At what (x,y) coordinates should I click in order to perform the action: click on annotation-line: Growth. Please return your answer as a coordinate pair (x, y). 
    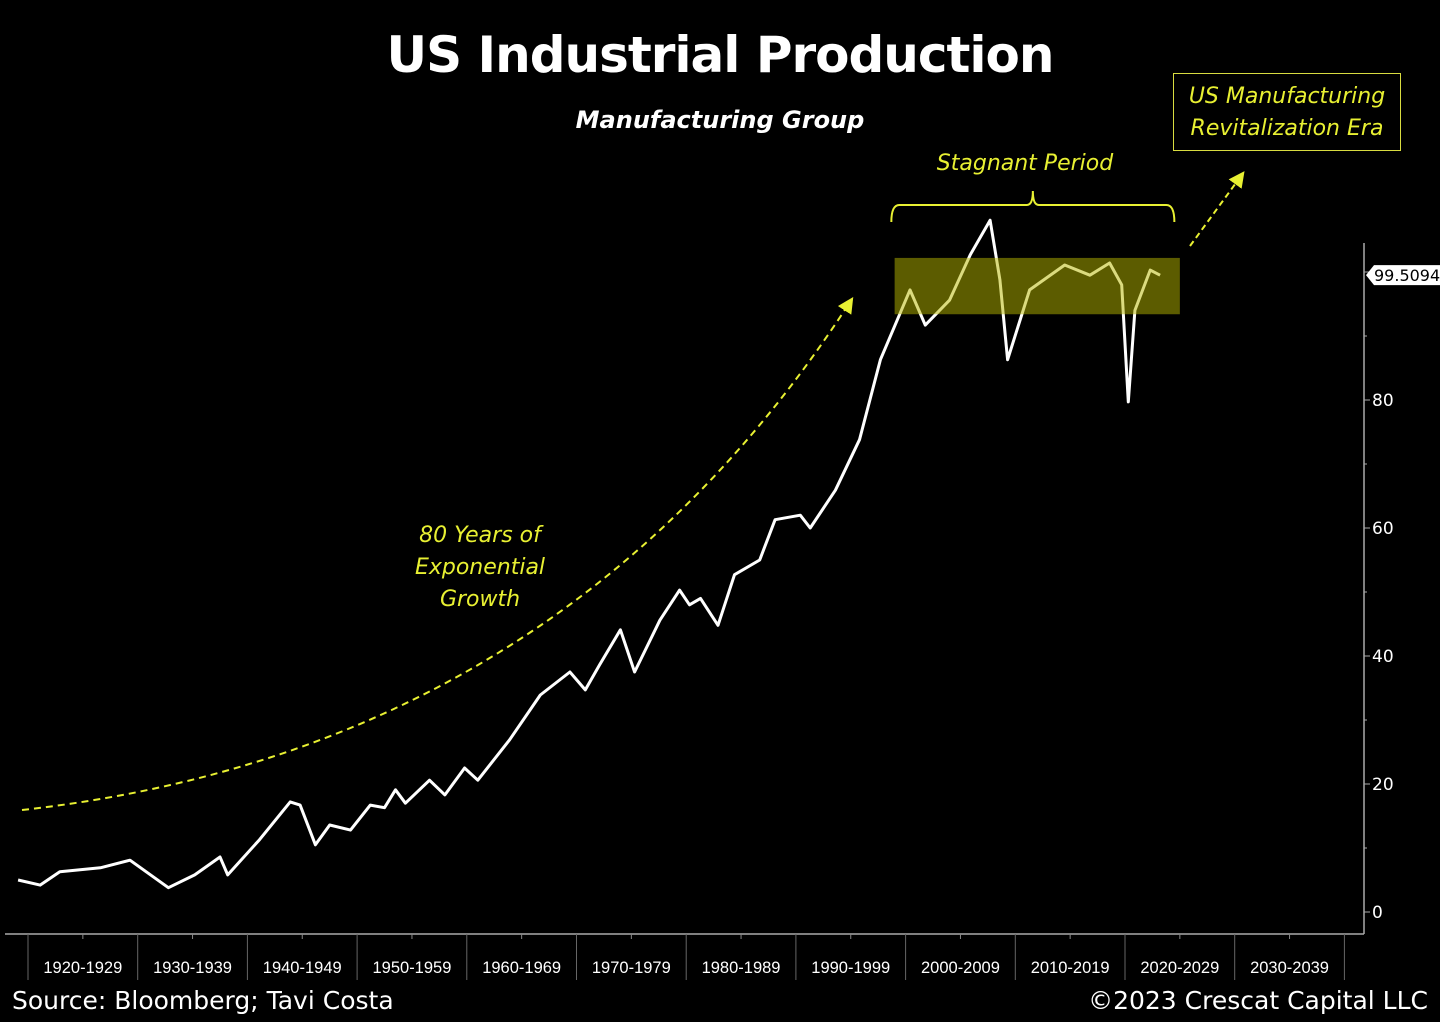
    Looking at the image, I should click on (480, 599).